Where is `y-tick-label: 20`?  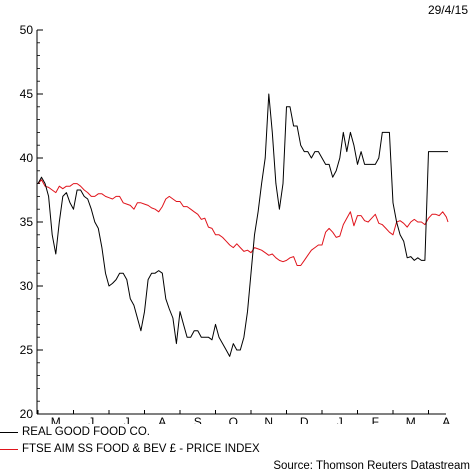 y-tick-label: 20 is located at coordinates (27, 414).